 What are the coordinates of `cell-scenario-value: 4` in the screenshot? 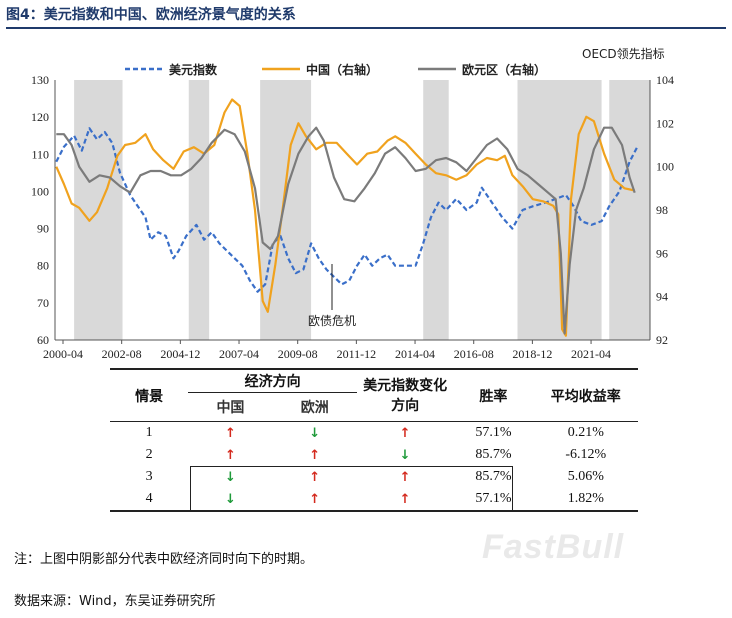 It's located at (149, 498).